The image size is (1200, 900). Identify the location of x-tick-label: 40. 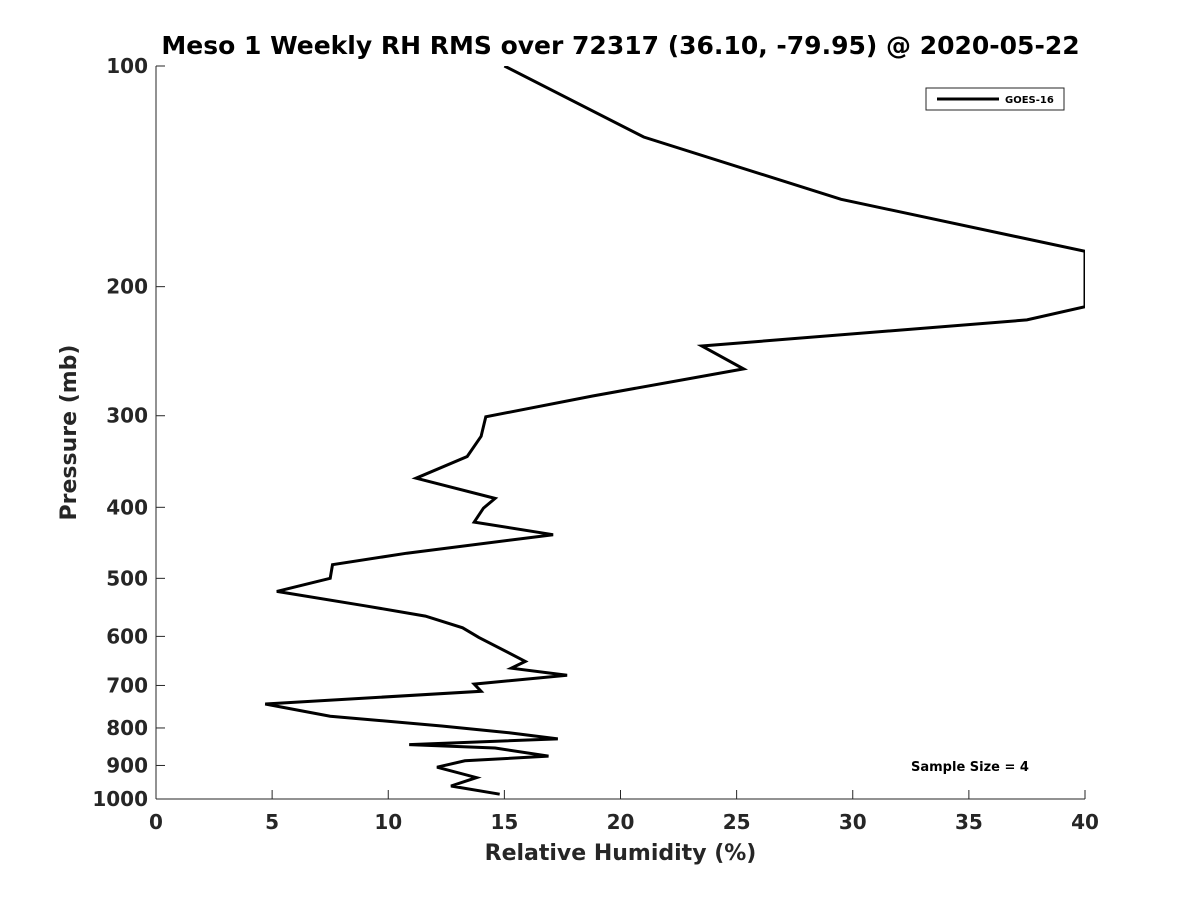
(1085, 822).